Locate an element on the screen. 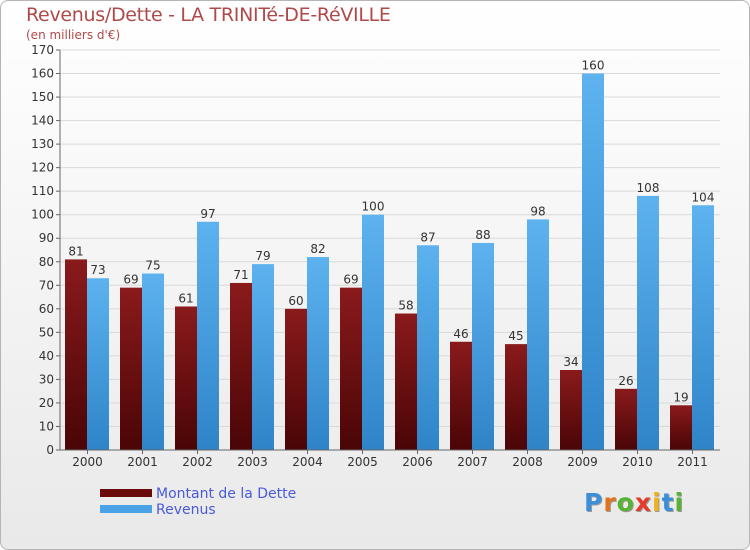 The image size is (750, 550). x-tick-label: 2000 is located at coordinates (87, 462).